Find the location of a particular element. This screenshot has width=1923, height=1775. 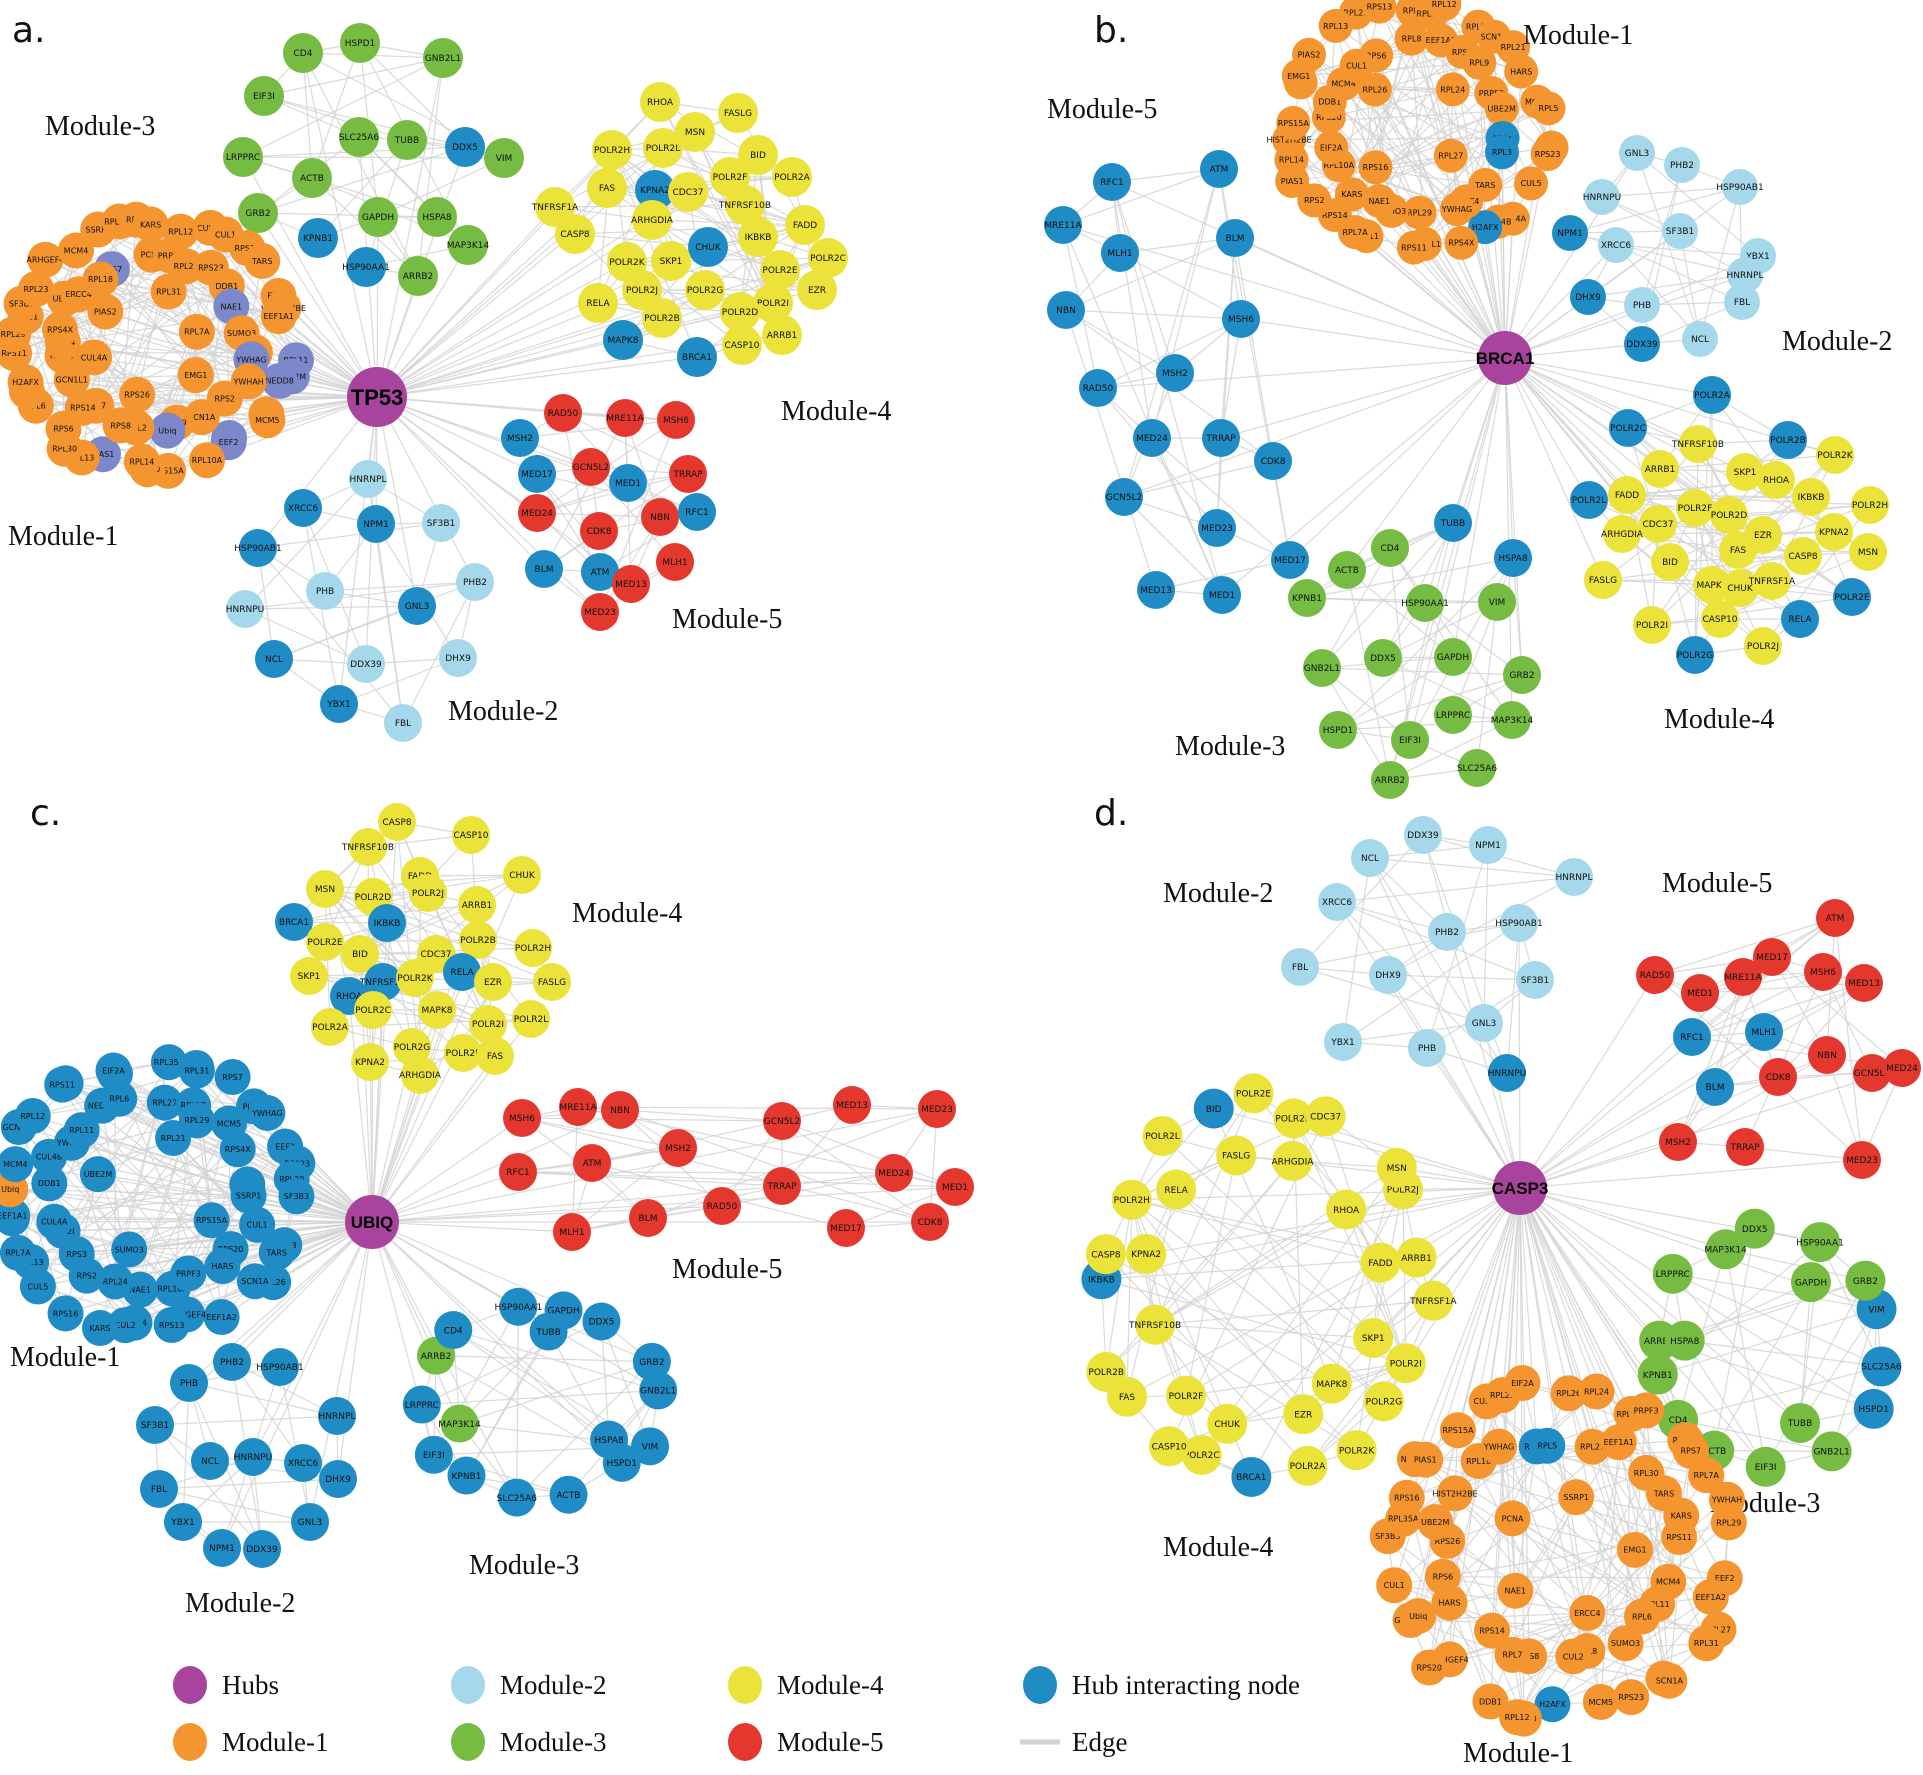

node-a-POLR2E: POLR2E is located at coordinates (780, 270).